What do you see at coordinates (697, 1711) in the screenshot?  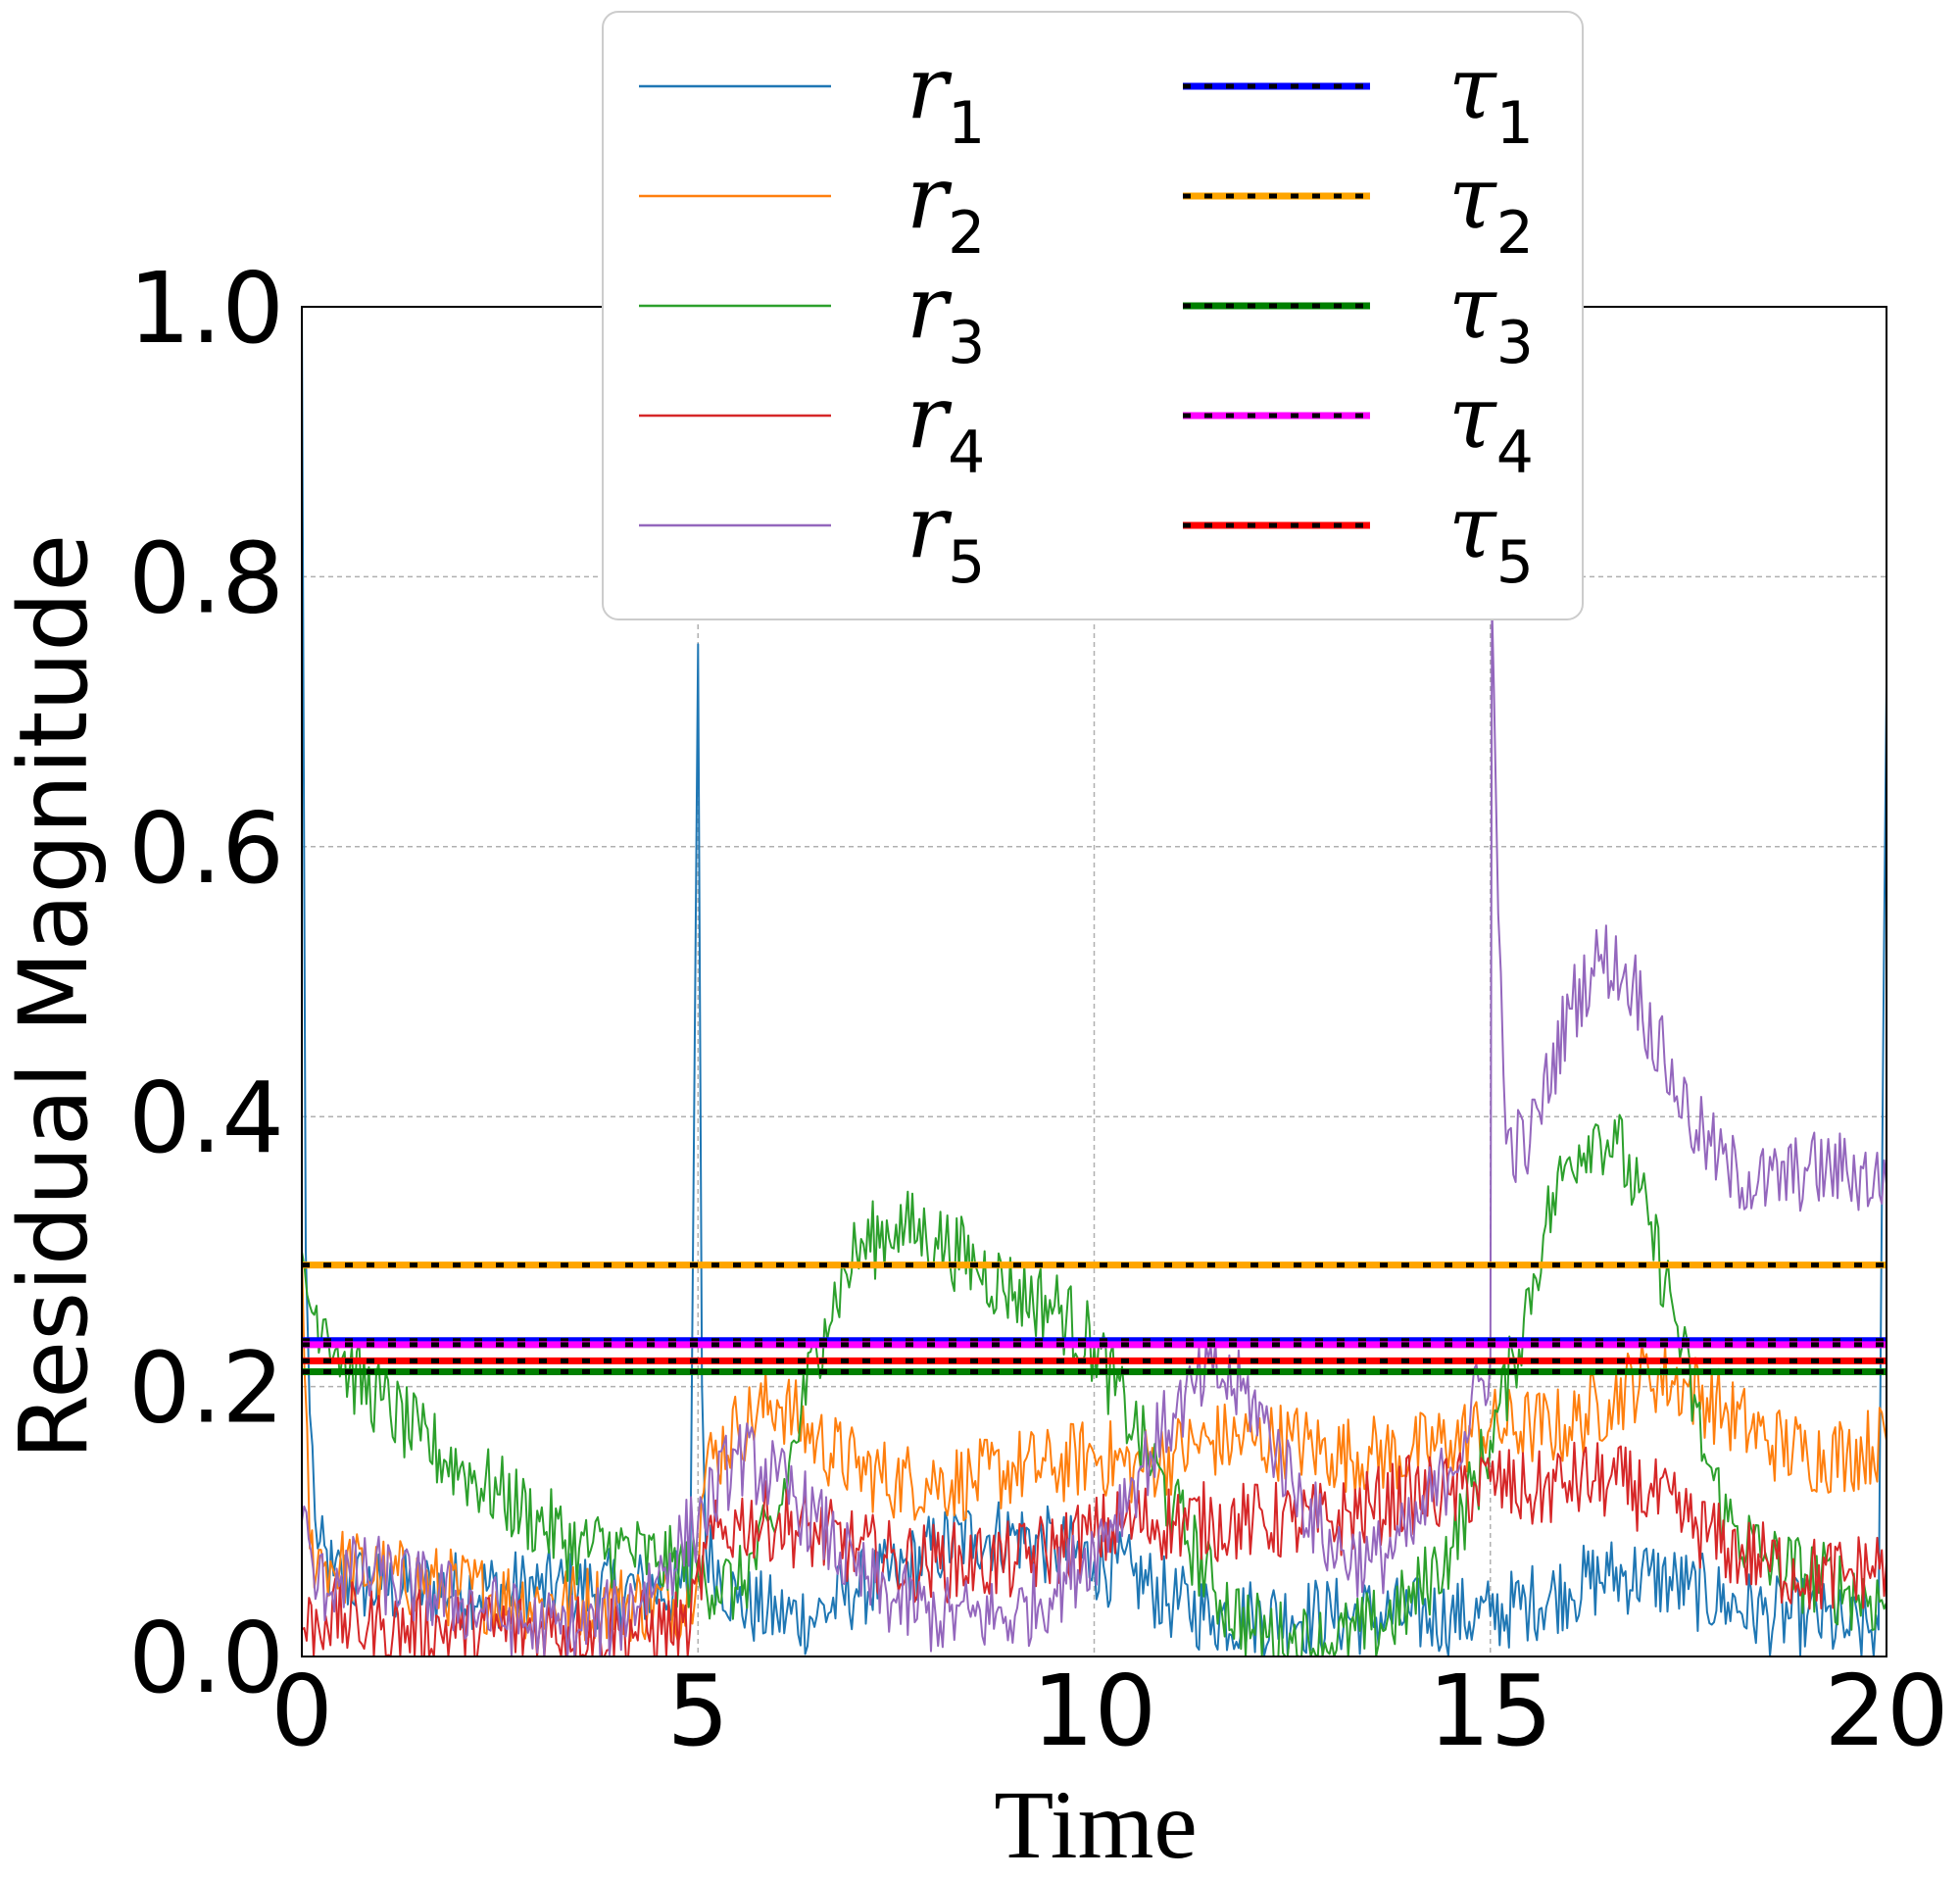 I see `x-tick-label-1: 5` at bounding box center [697, 1711].